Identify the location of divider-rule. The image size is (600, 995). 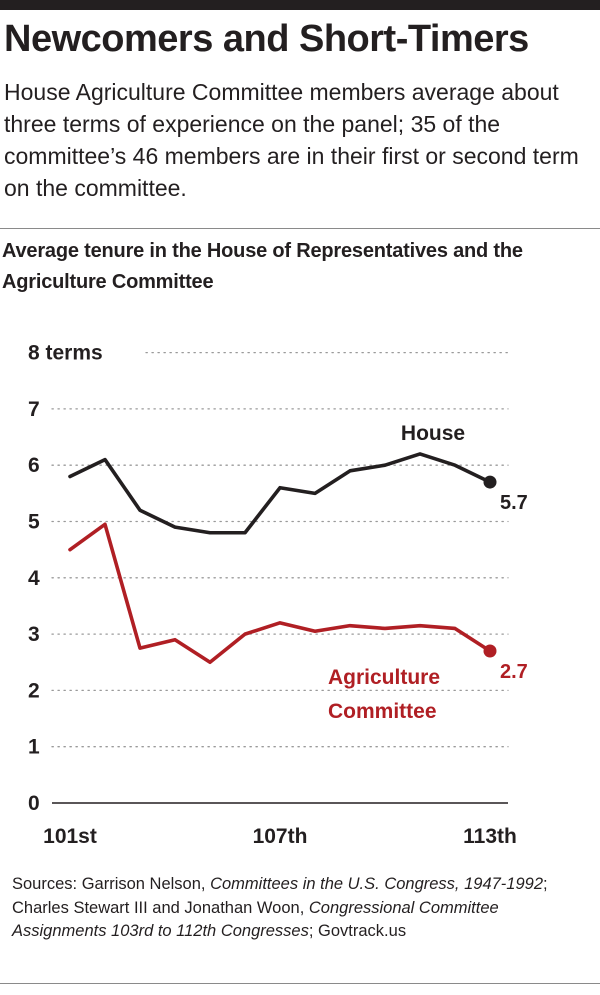
(300, 228).